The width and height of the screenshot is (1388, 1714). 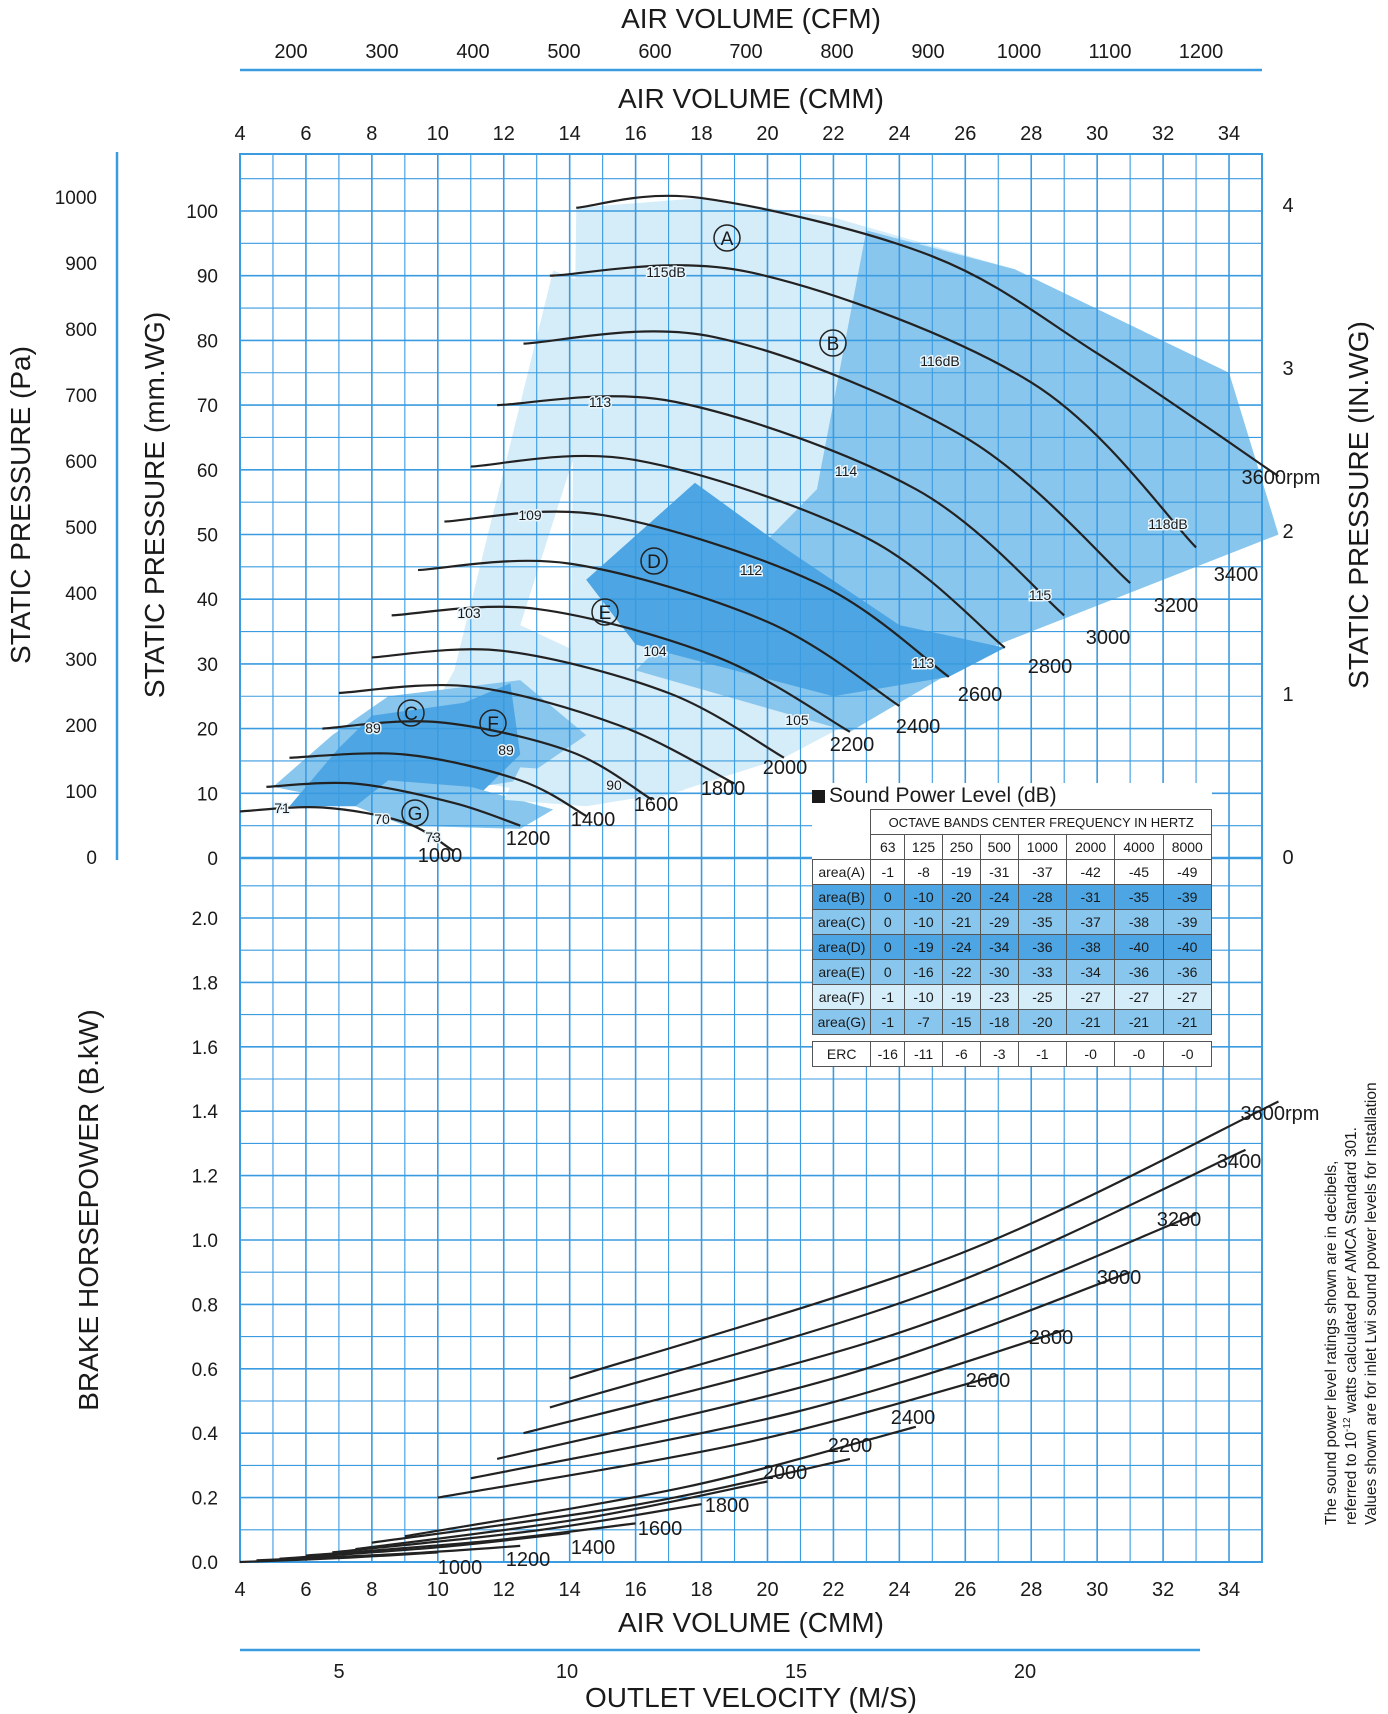 I want to click on power-rpm-label: 2400, so click(x=913, y=1418).